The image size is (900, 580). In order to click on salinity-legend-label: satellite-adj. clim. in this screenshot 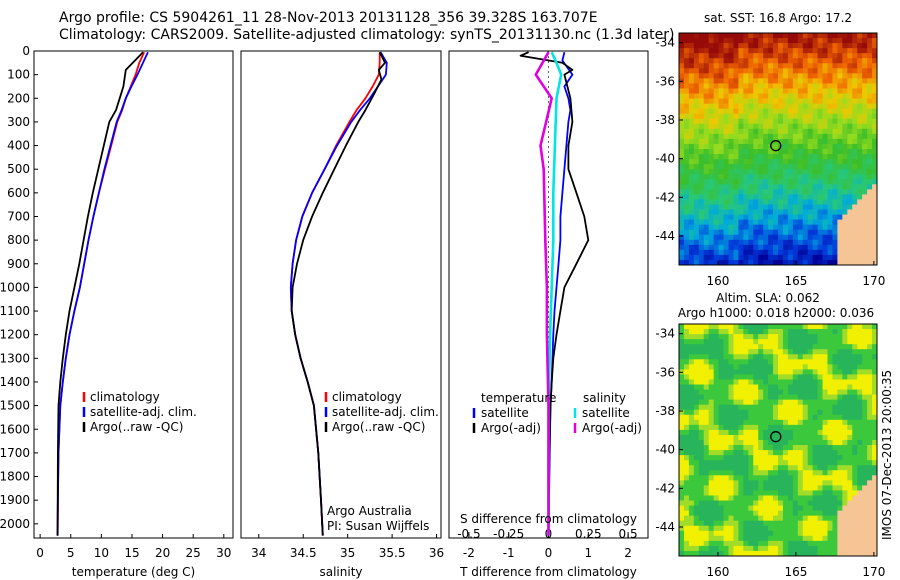, I will do `click(385, 412)`.